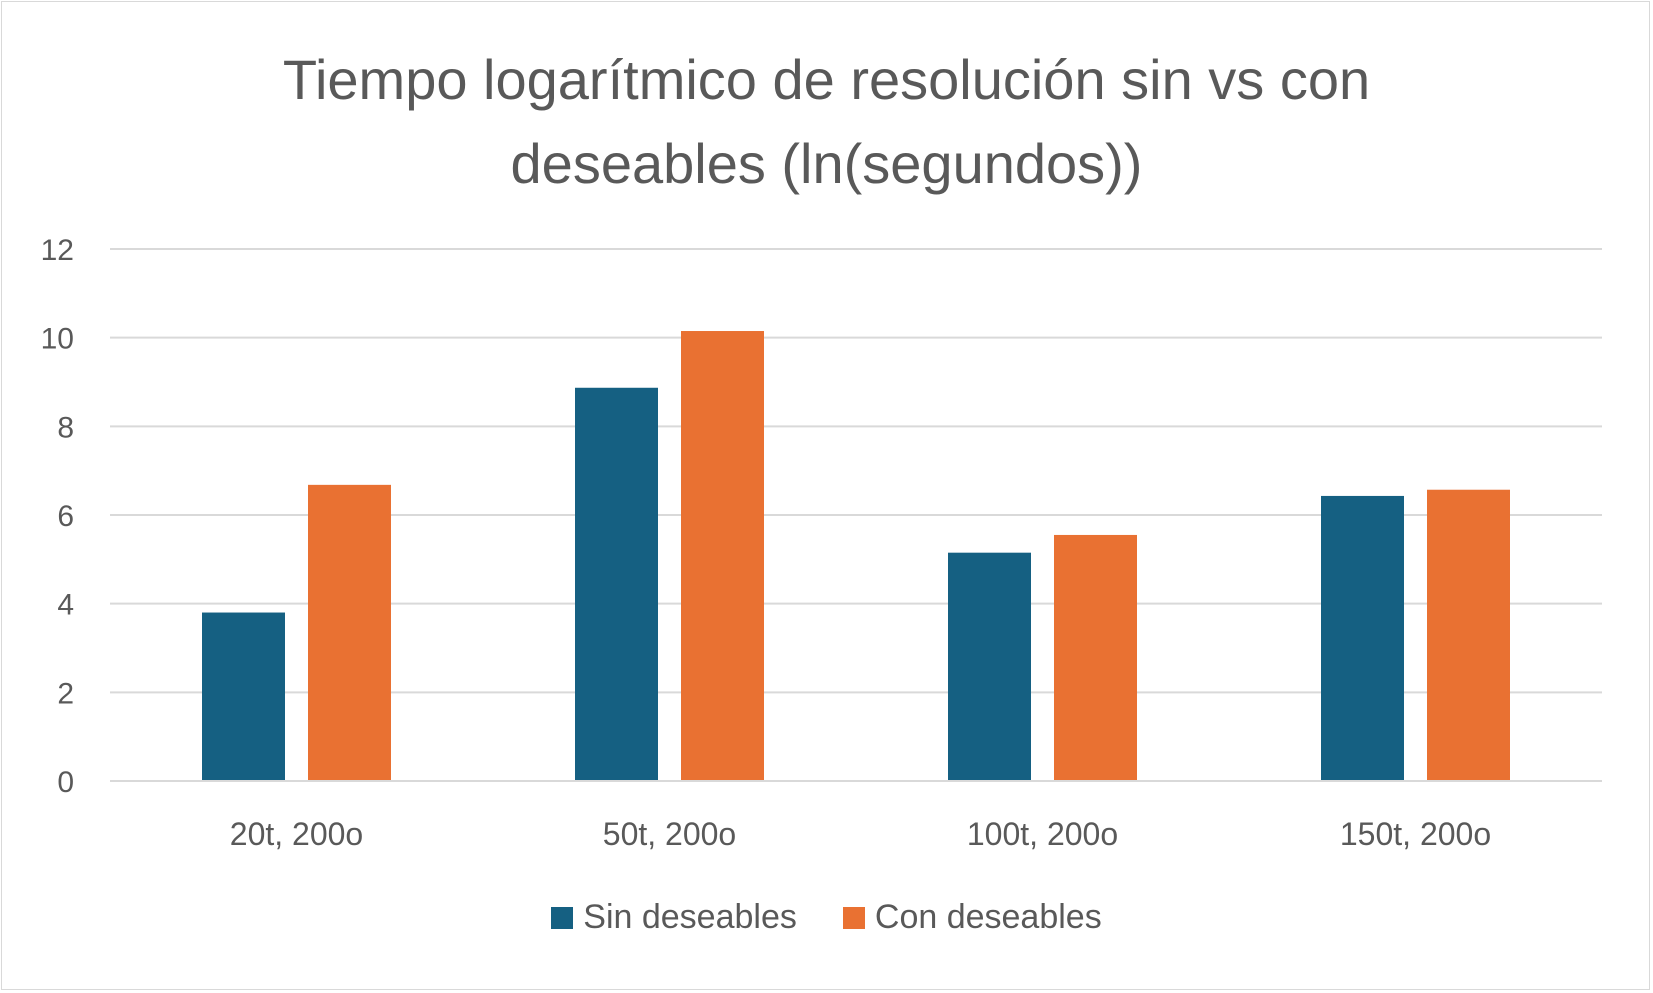 The image size is (1653, 993). I want to click on y-axis-tick-labels: 0 2 4 6 8 10 12, so click(57, 516).